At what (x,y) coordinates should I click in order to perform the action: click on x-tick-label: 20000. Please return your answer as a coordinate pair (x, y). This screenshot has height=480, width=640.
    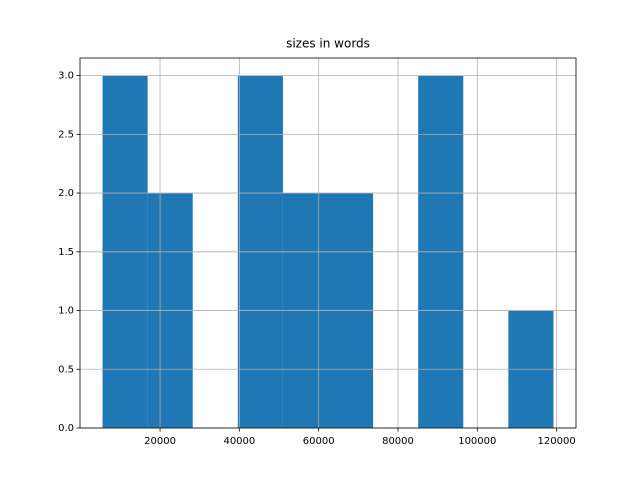
    Looking at the image, I should click on (160, 441).